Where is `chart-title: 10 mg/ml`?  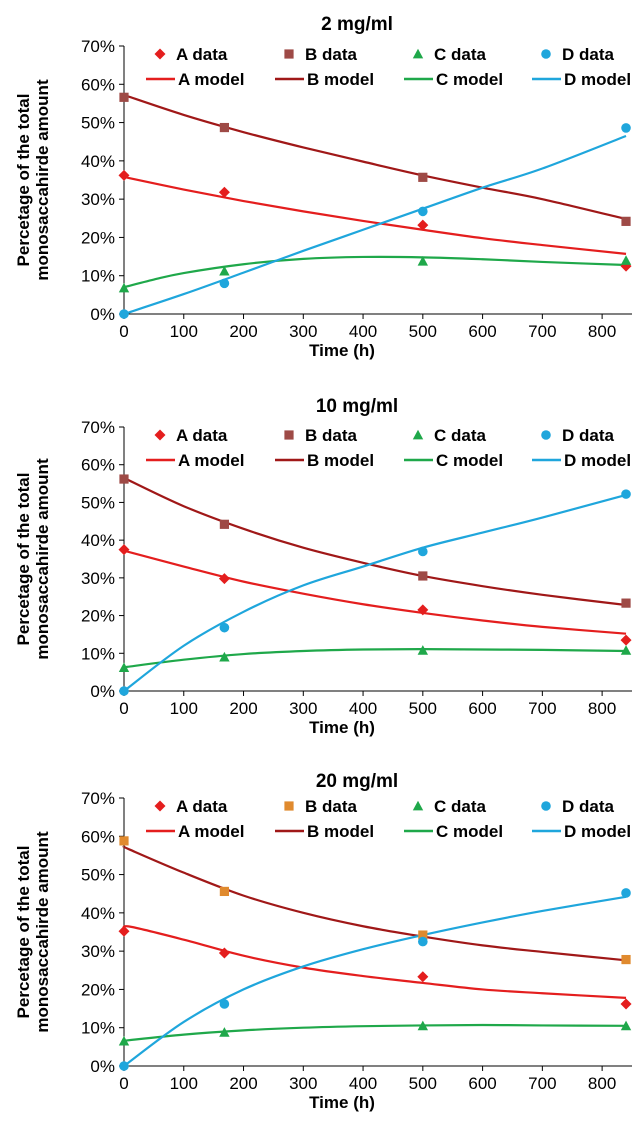
chart-title: 10 mg/ml is located at coordinates (357, 406).